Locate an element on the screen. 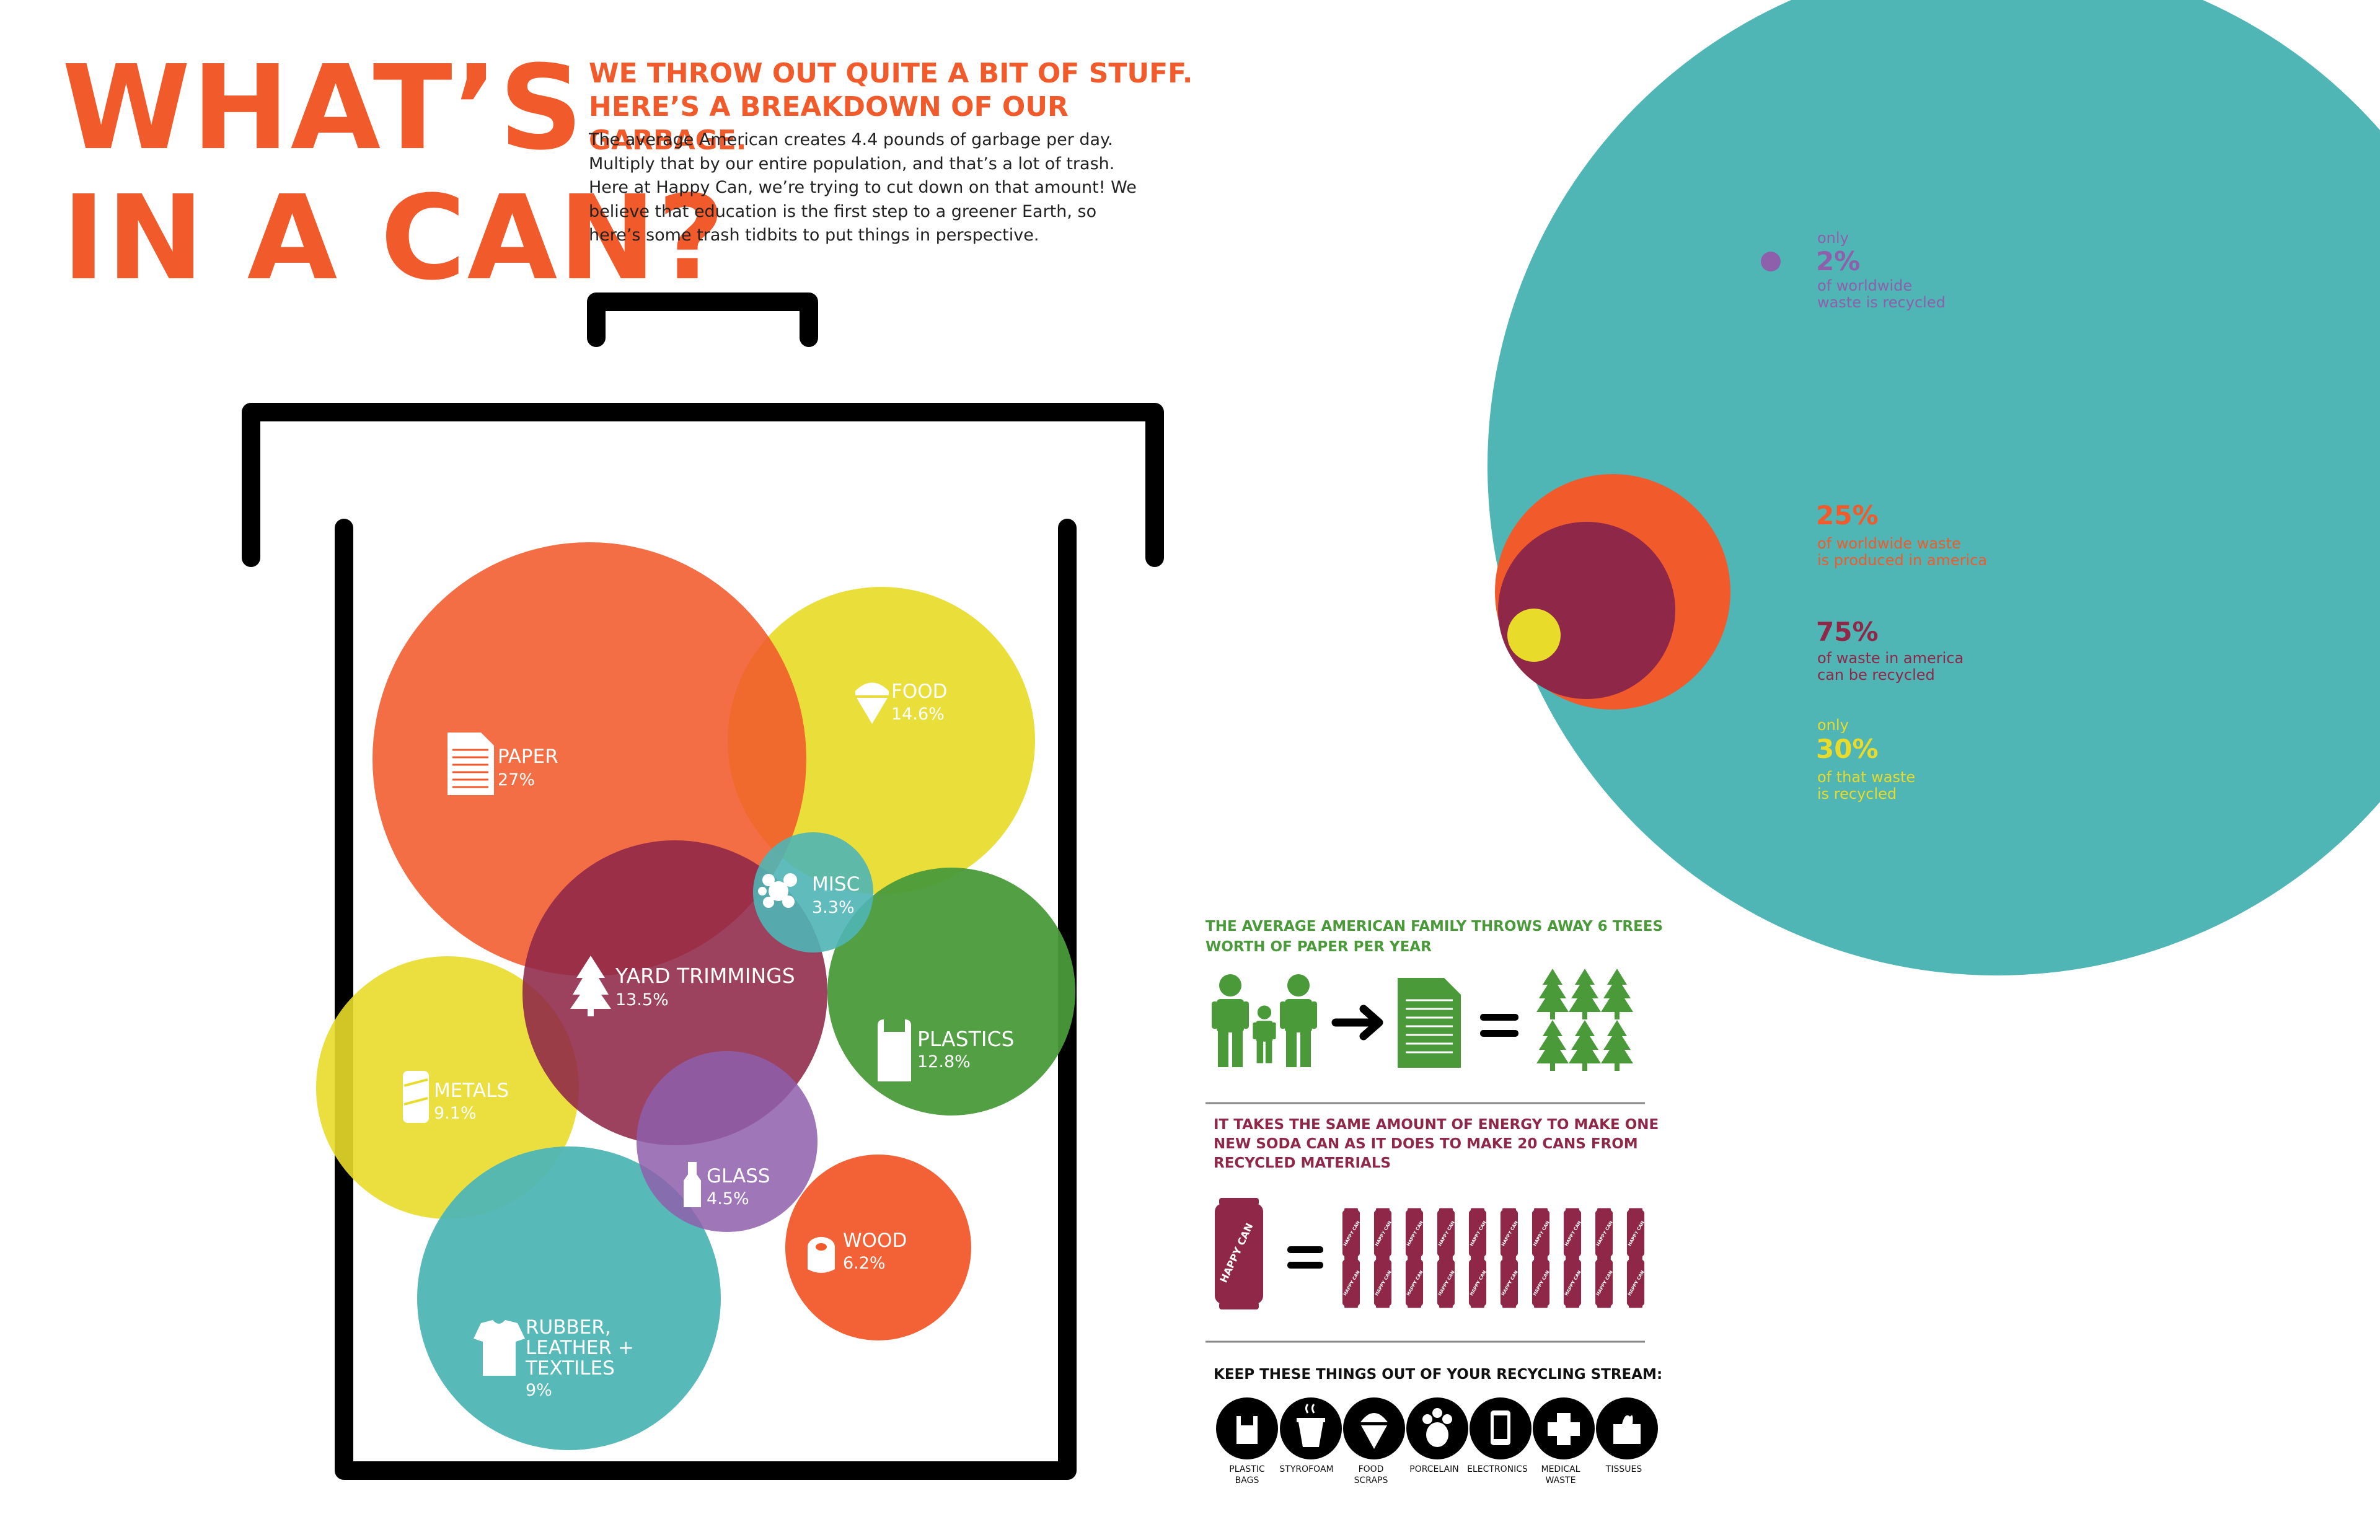 The image size is (2380, 1540). value-food: 14.6% is located at coordinates (918, 714).